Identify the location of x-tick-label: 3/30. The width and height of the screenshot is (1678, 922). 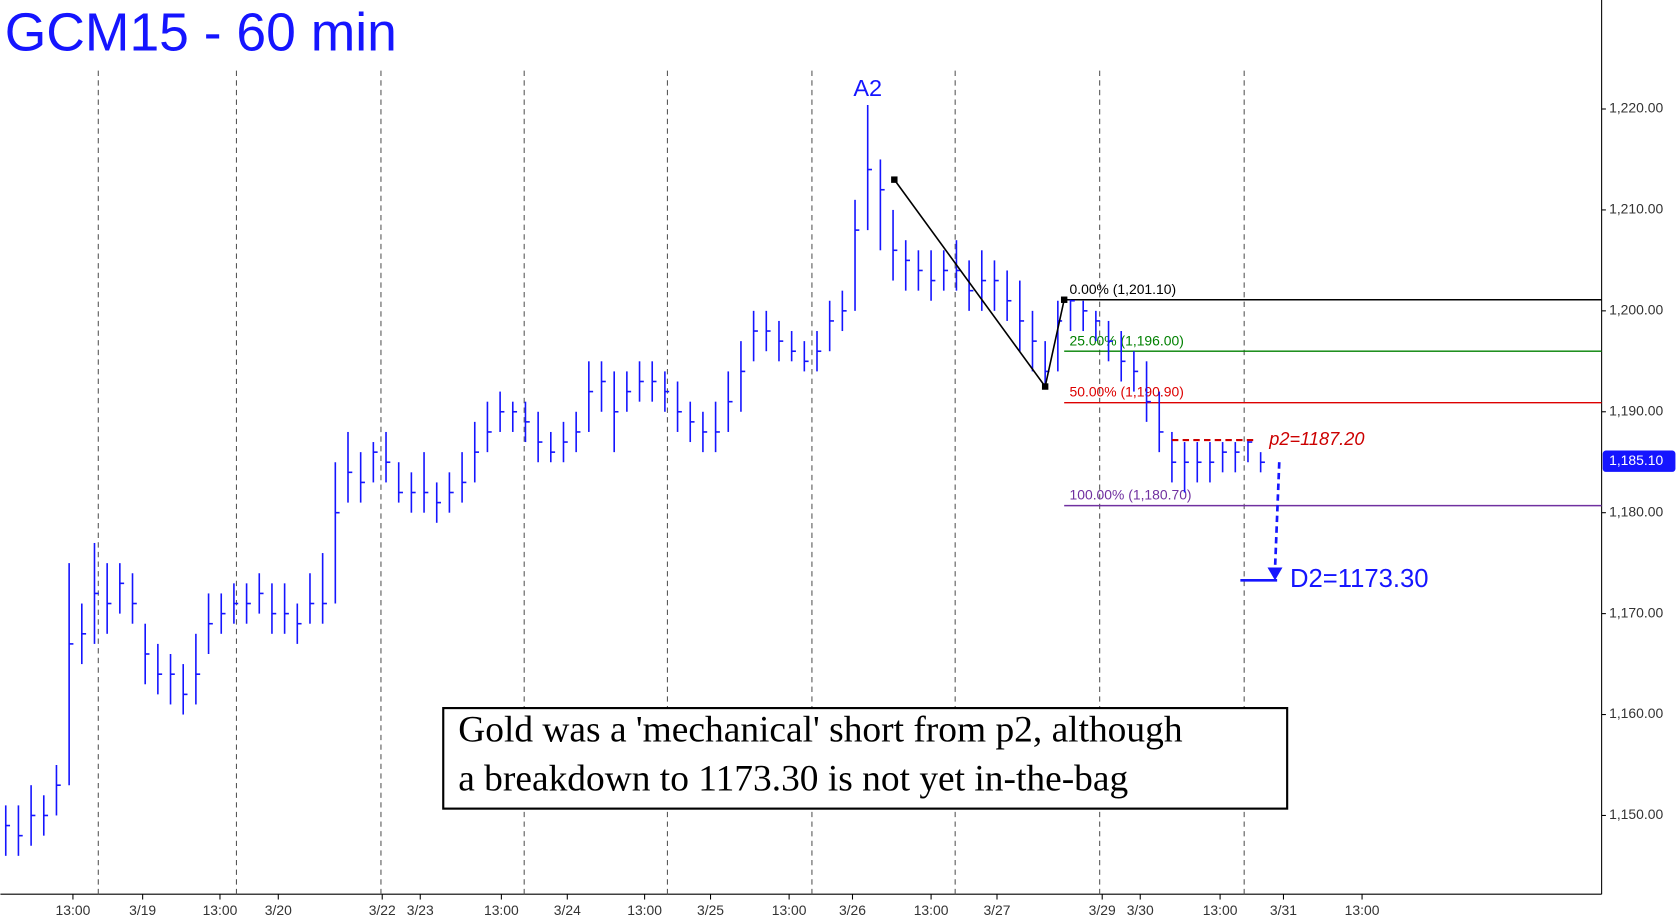
(1140, 910).